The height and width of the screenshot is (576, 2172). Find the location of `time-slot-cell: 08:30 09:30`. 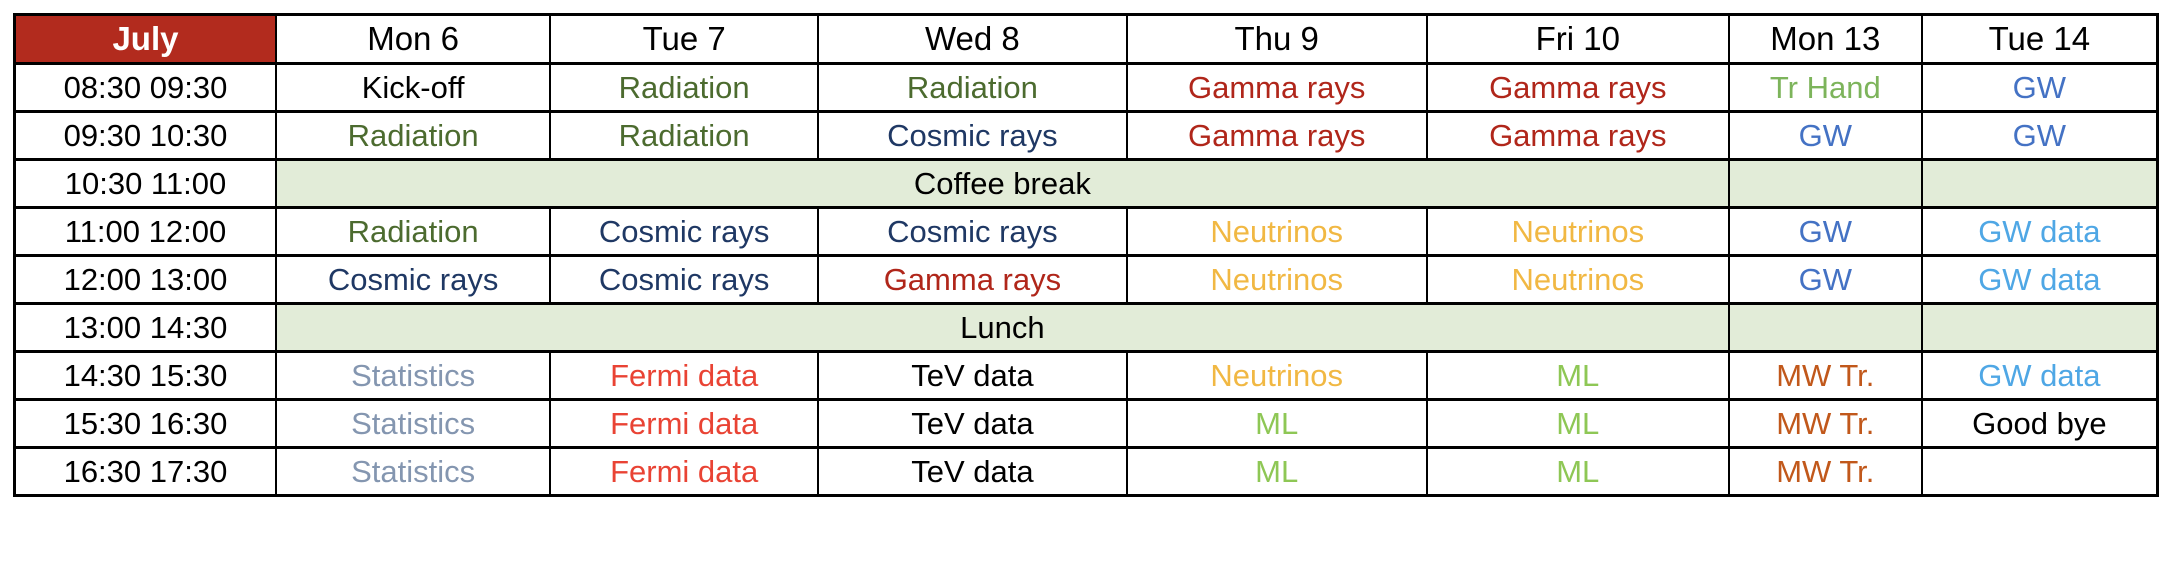

time-slot-cell: 08:30 09:30 is located at coordinates (145, 87).